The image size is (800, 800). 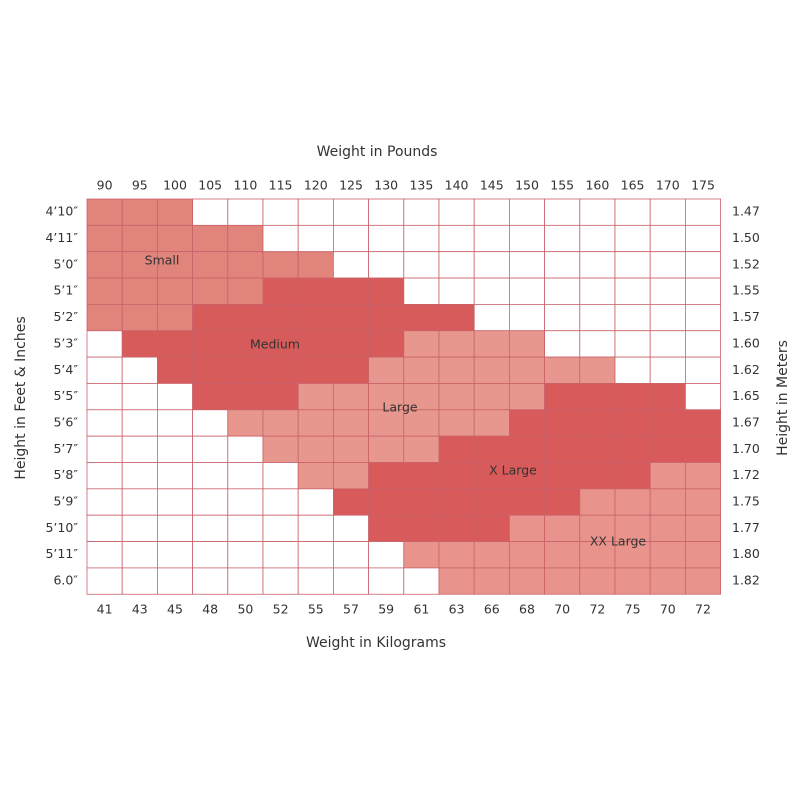 What do you see at coordinates (316, 185) in the screenshot?
I see `pound-label: 120` at bounding box center [316, 185].